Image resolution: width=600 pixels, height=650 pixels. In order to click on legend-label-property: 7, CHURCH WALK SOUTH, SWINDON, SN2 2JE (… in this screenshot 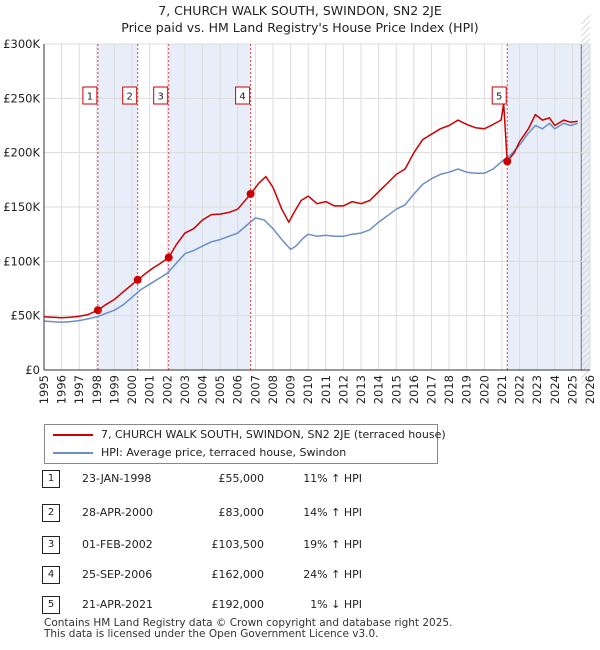, I will do `click(273, 434)`.